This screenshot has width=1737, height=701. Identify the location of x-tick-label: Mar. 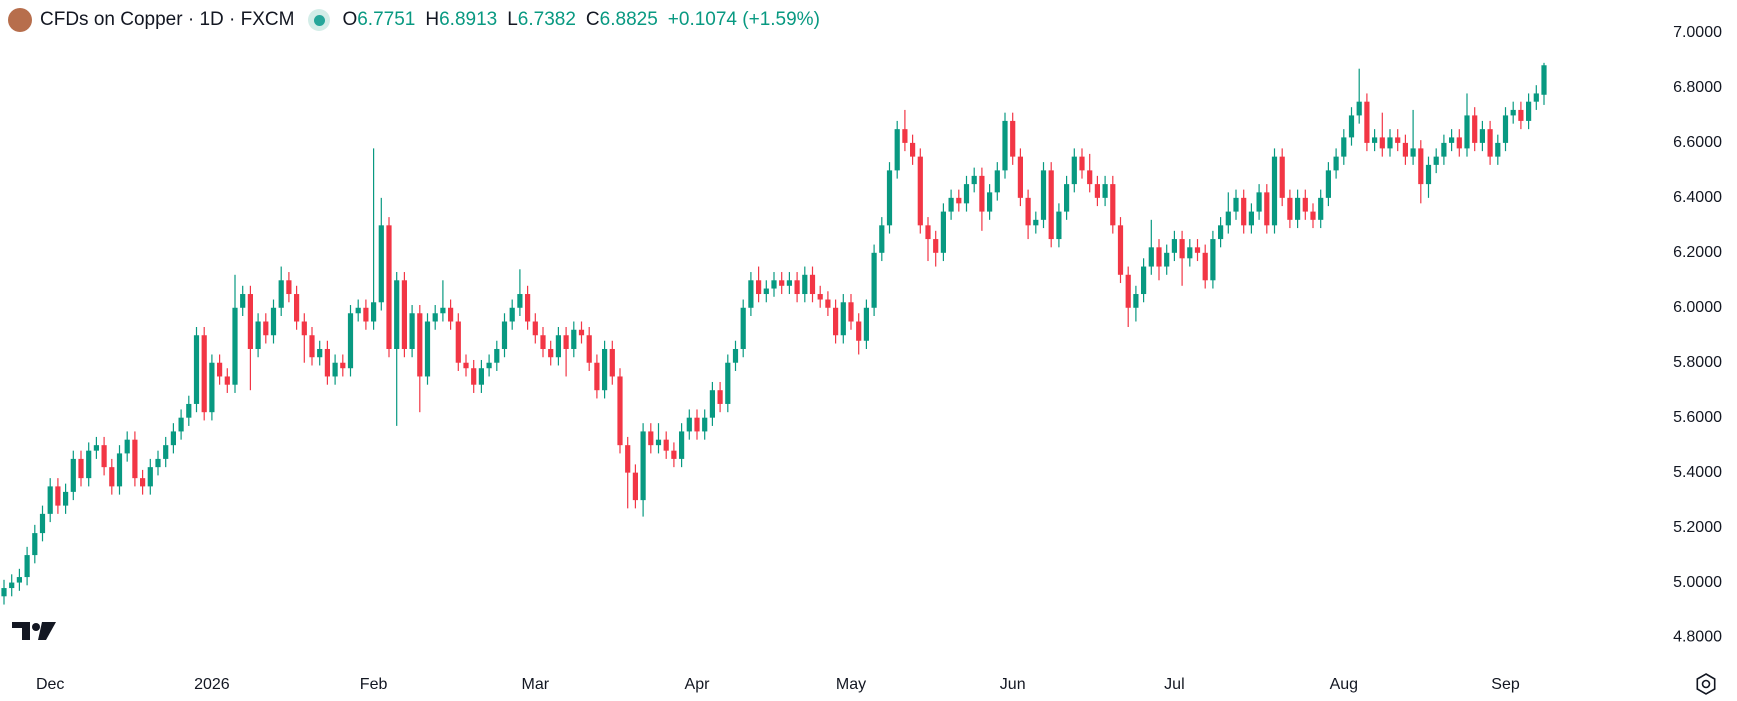
(536, 684).